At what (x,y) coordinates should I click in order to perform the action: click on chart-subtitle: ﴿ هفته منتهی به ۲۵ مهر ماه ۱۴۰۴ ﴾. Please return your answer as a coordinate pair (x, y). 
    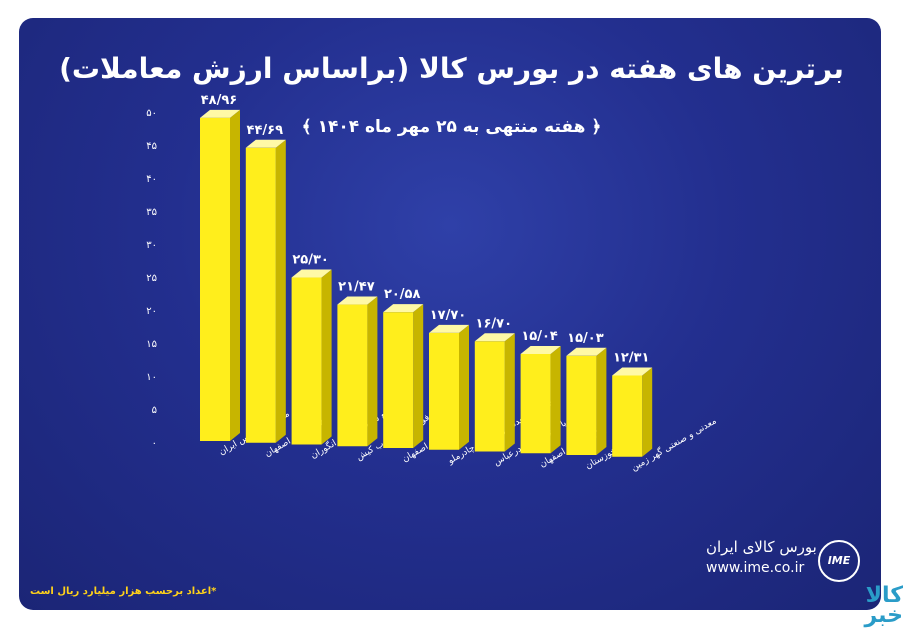
    Looking at the image, I should click on (451, 127).